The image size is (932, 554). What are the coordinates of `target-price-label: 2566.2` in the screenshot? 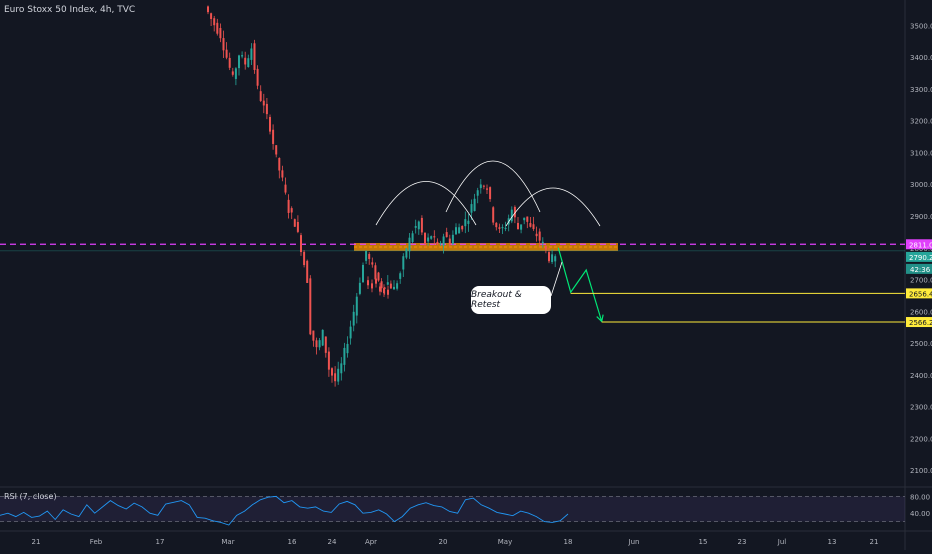 It's located at (920, 323).